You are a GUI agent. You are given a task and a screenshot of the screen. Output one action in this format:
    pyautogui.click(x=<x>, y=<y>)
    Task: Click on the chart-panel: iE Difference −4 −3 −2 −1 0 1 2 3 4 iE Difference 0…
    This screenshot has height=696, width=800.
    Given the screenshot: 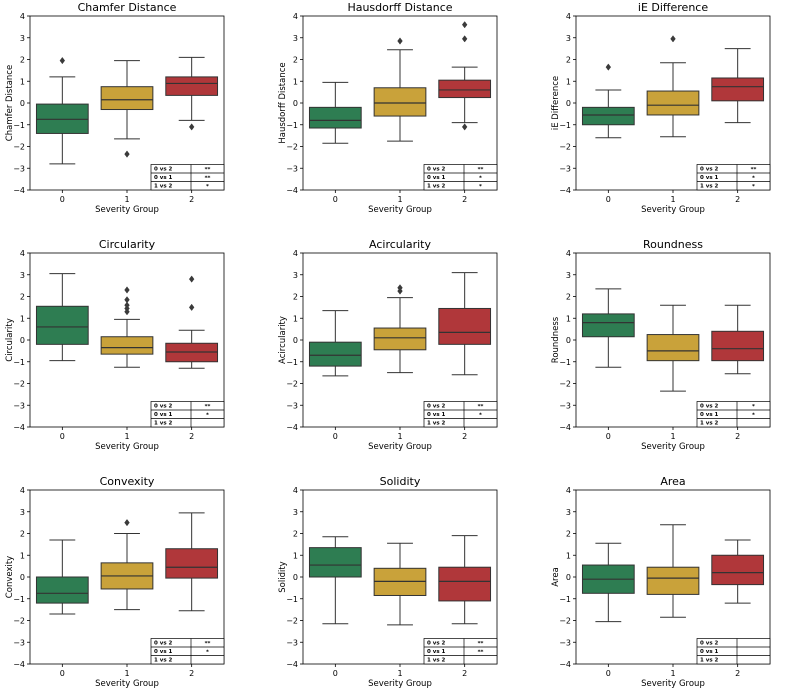 What is the action you would take?
    pyautogui.click(x=661, y=108)
    